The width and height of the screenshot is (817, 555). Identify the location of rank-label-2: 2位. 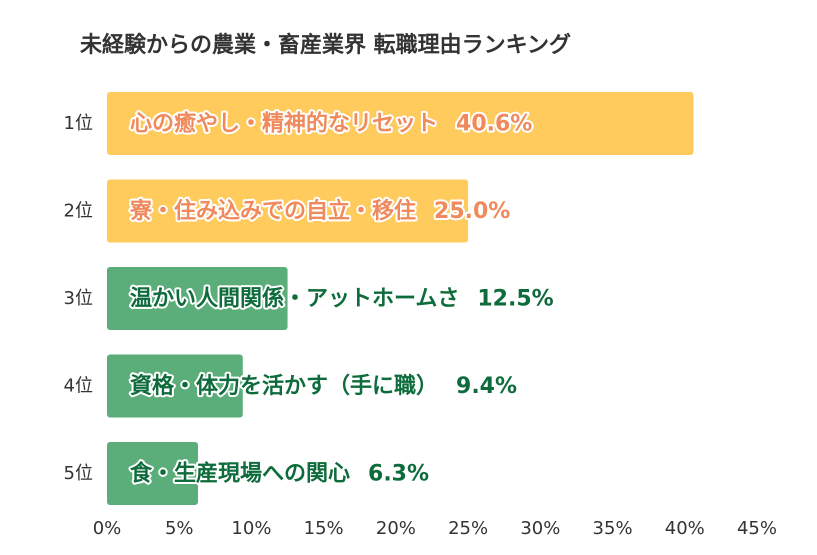
(78, 211).